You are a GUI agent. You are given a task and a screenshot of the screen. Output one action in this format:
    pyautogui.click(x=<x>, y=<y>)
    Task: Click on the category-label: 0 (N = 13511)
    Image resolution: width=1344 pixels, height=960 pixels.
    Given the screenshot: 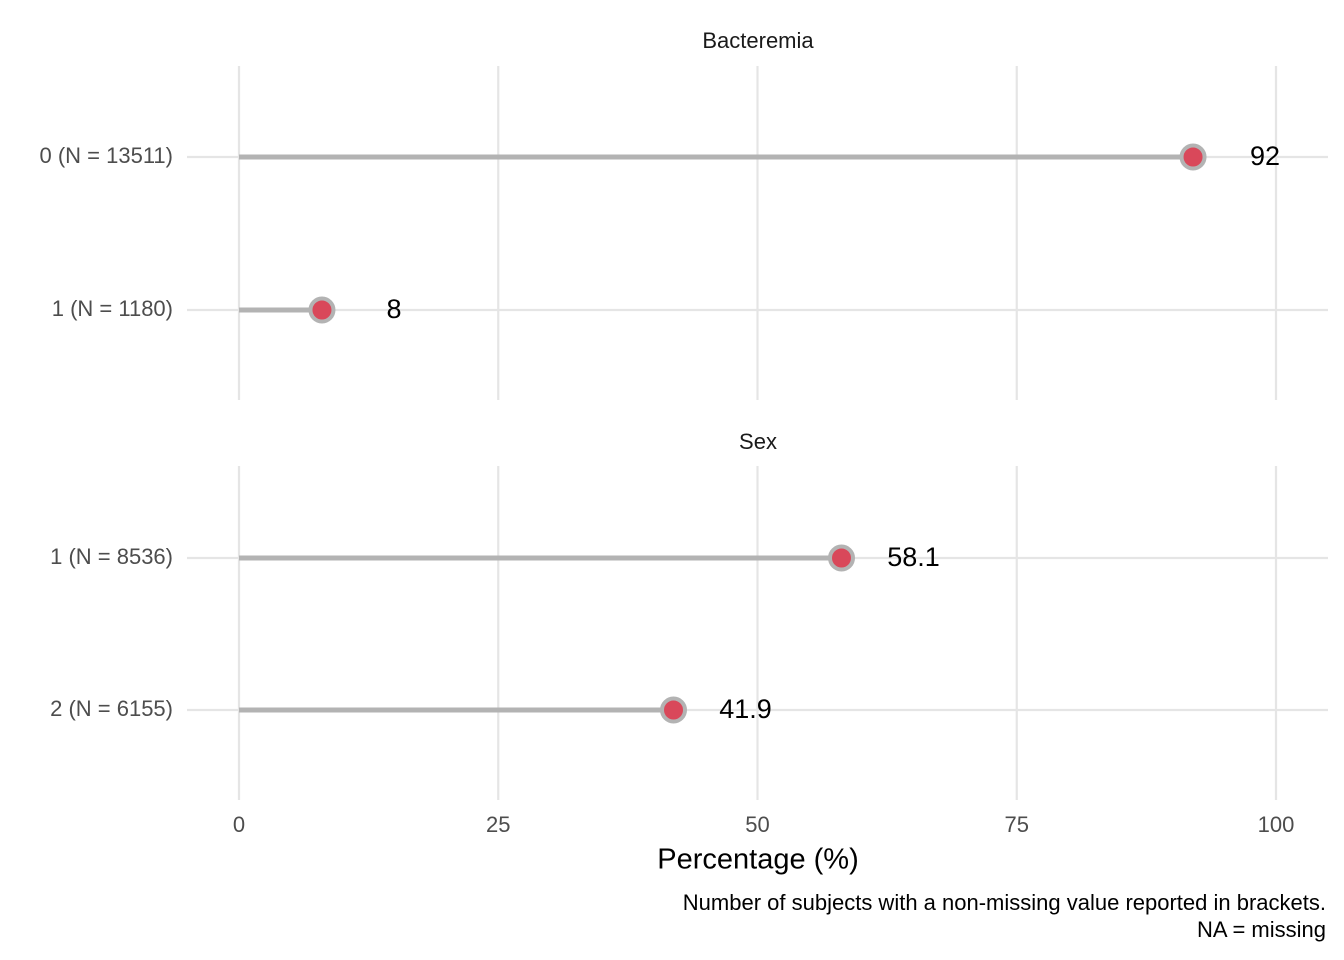 What is the action you would take?
    pyautogui.click(x=106, y=155)
    